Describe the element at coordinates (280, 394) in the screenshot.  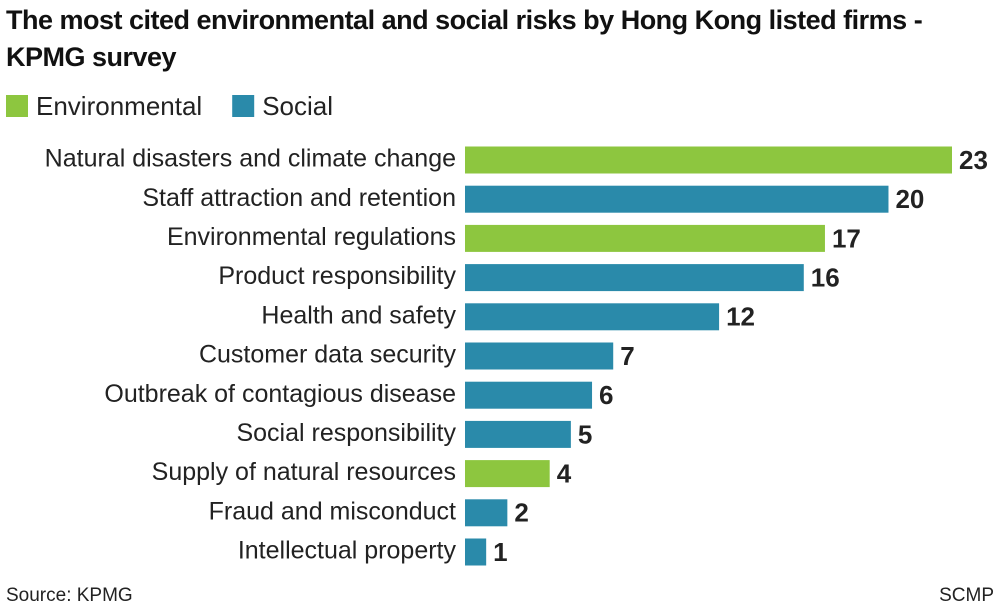
I see `category-label: Outbreak of contagious disease` at that location.